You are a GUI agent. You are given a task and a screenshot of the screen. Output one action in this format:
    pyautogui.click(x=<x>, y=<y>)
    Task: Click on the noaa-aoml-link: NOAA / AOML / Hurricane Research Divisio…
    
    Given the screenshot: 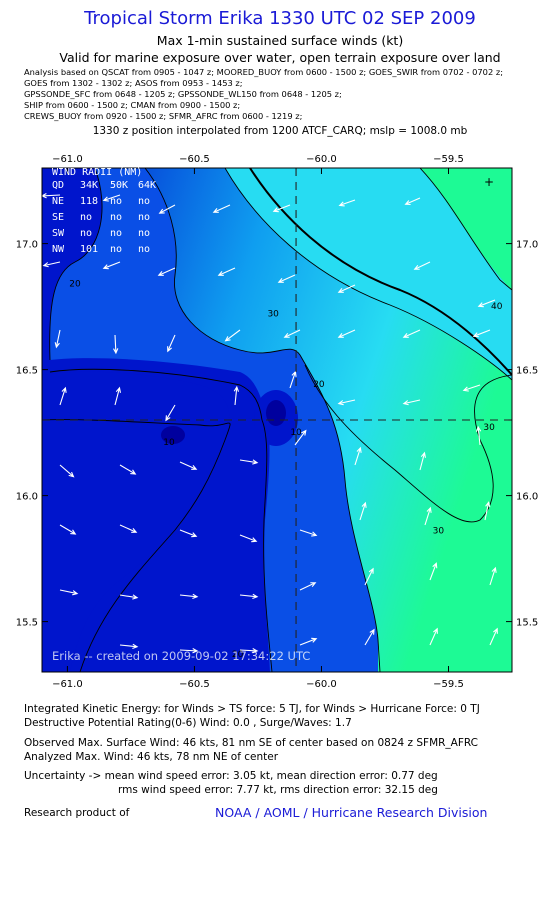 What is the action you would take?
    pyautogui.click(x=351, y=812)
    